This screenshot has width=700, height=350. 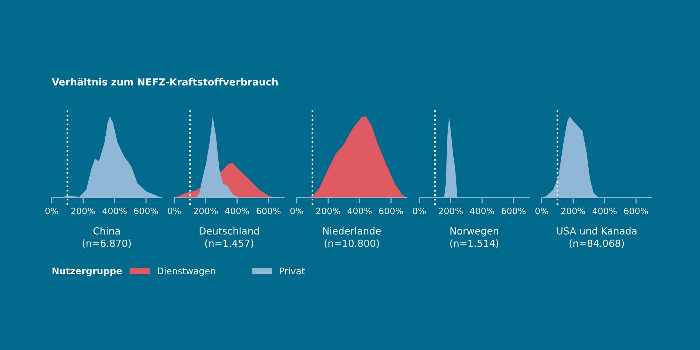 What do you see at coordinates (107, 237) in the screenshot?
I see `x-axis-title: China (n=6.870)` at bounding box center [107, 237].